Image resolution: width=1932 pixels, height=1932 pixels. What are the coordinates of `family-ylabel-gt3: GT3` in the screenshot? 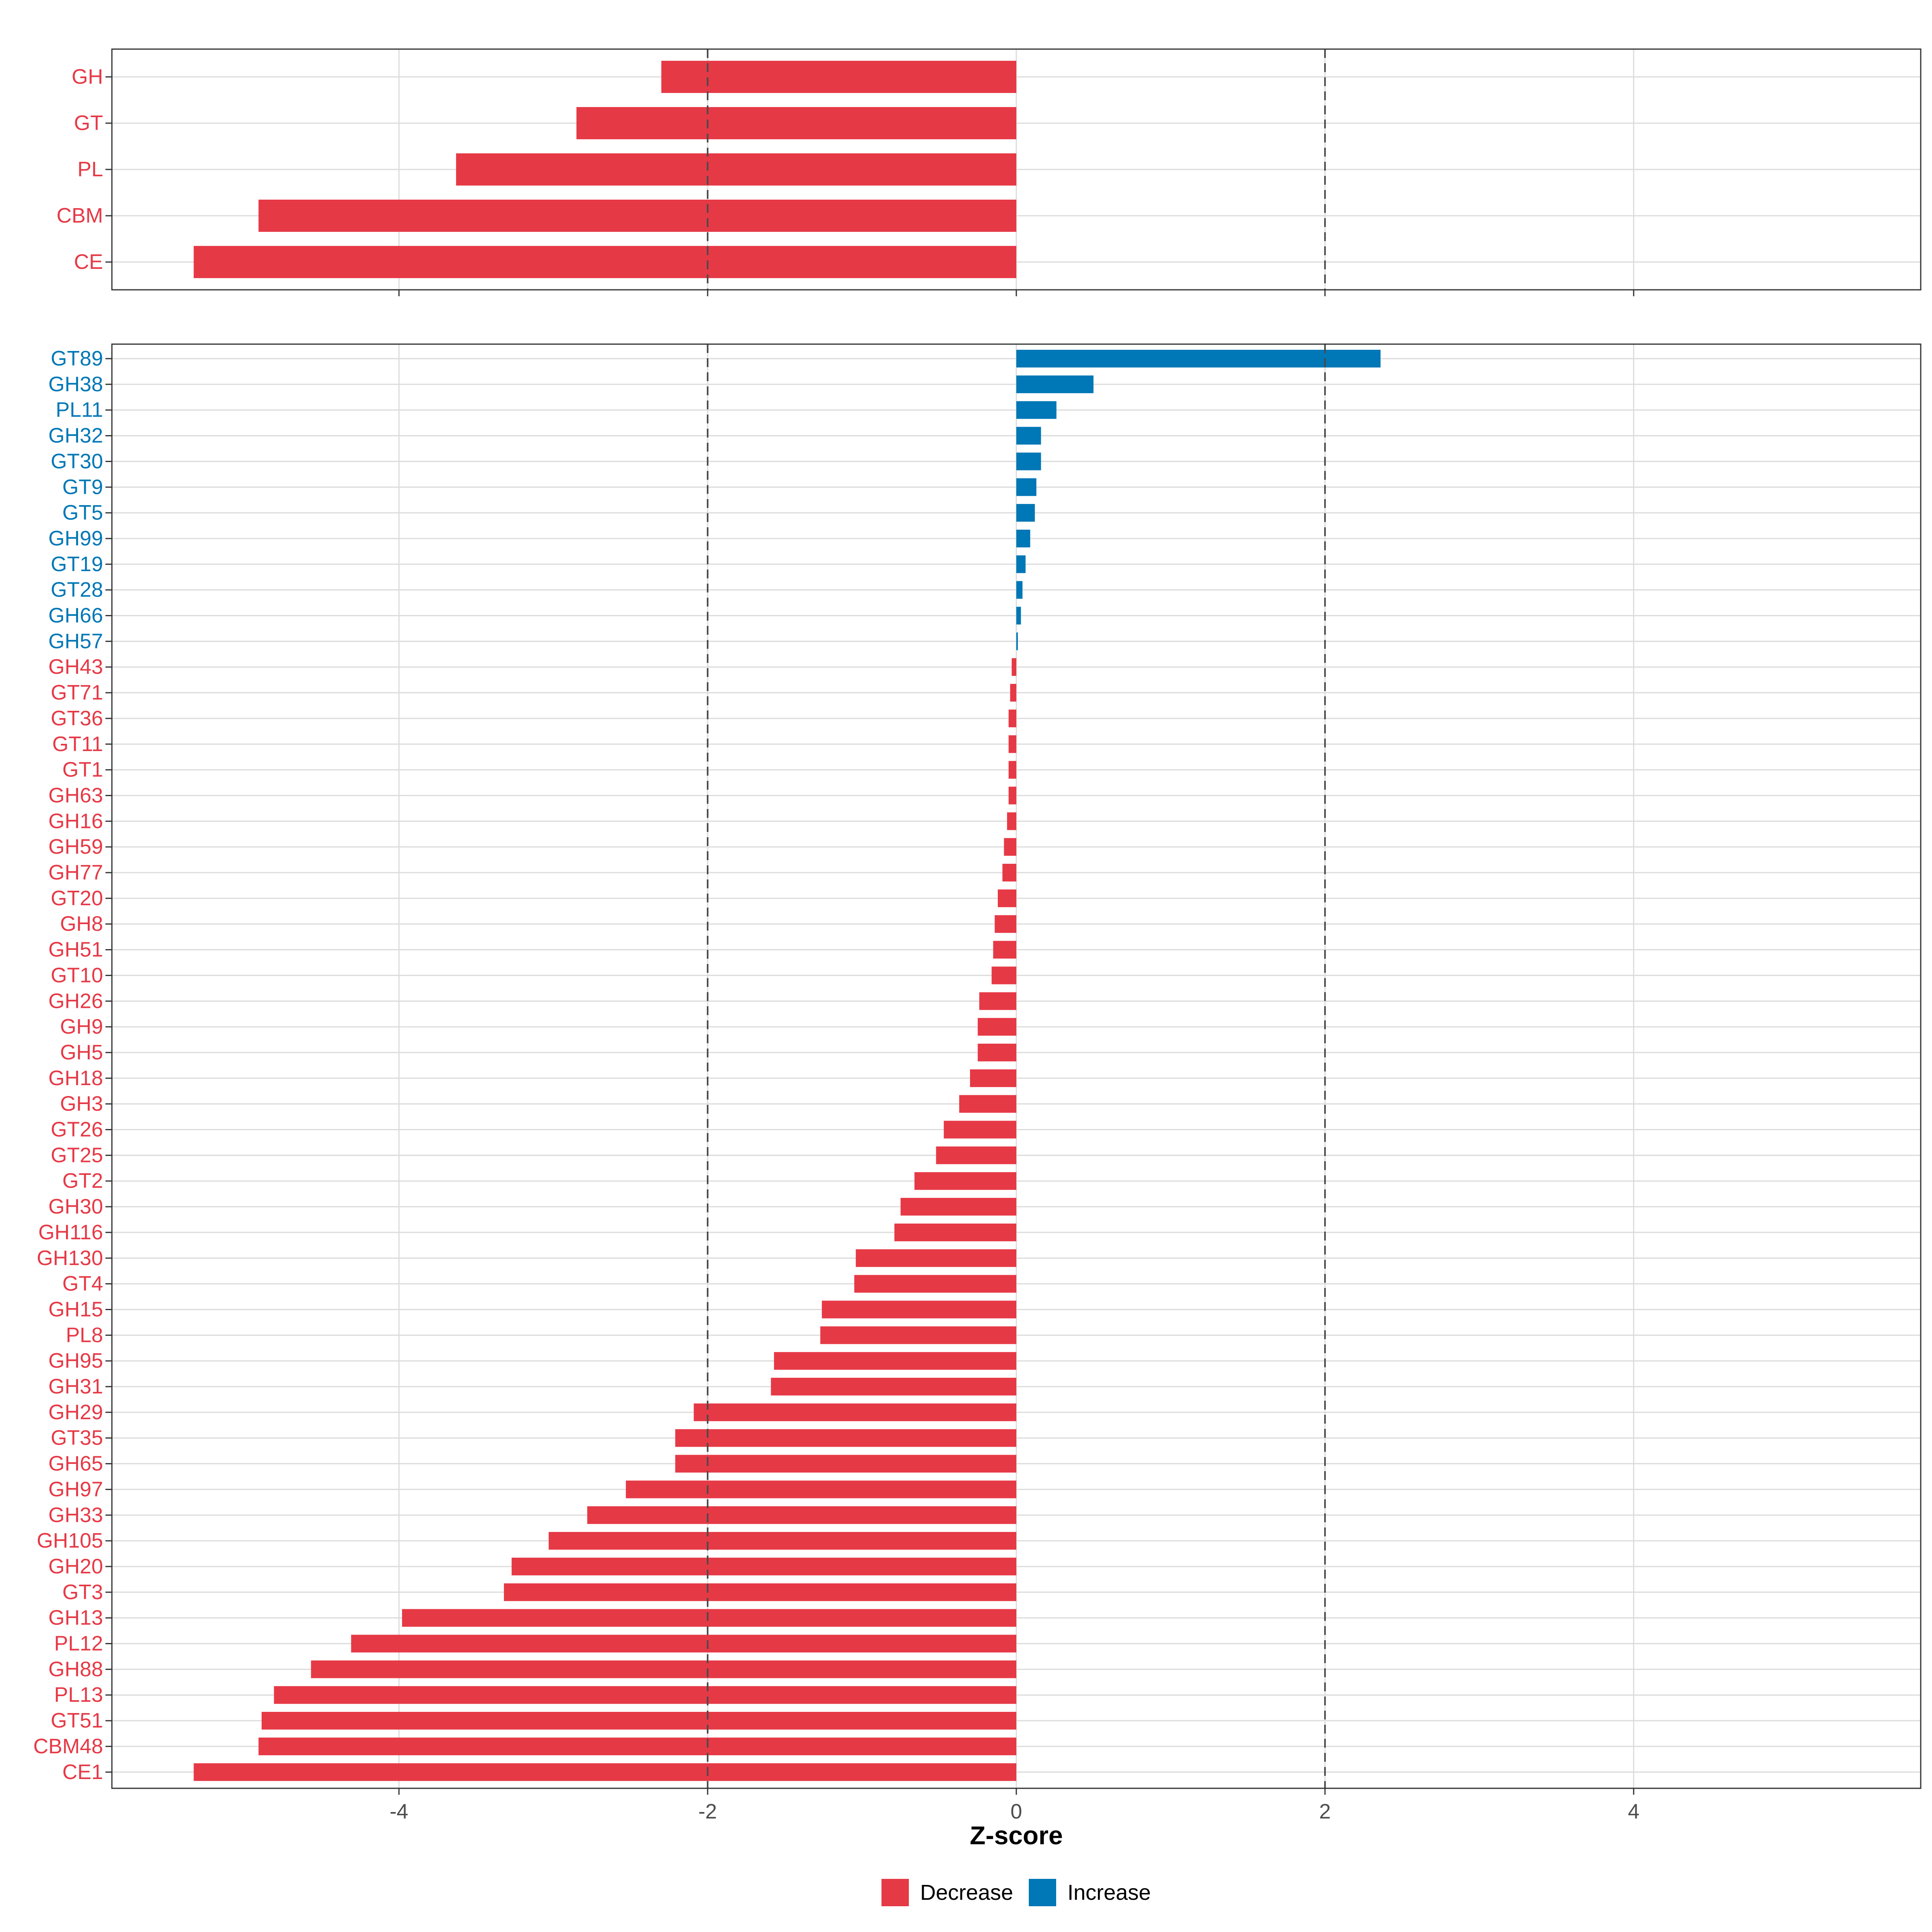 It's located at (82, 1592).